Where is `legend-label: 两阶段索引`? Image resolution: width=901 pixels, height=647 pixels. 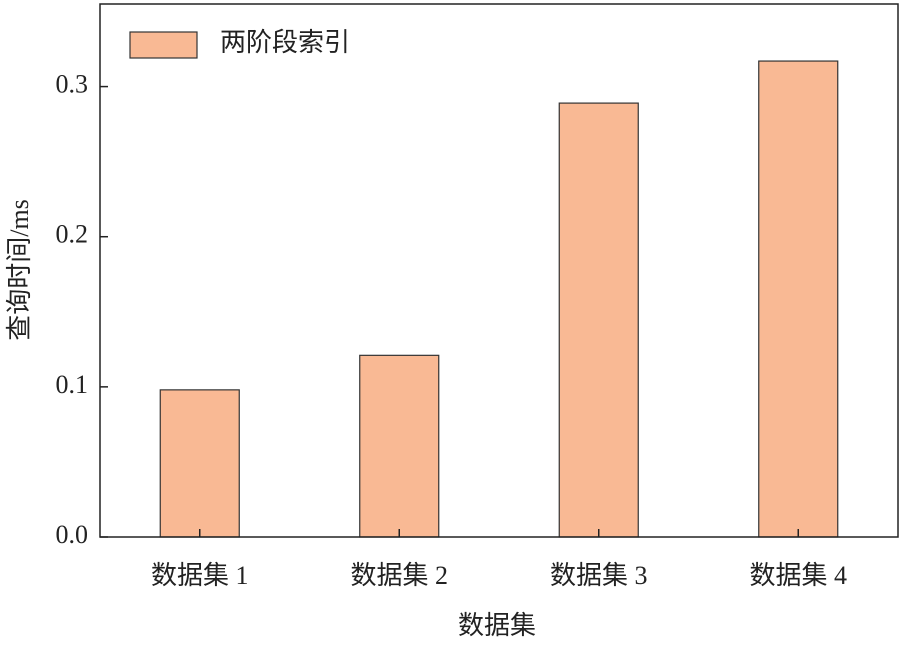 legend-label: 两阶段索引 is located at coordinates (285, 42).